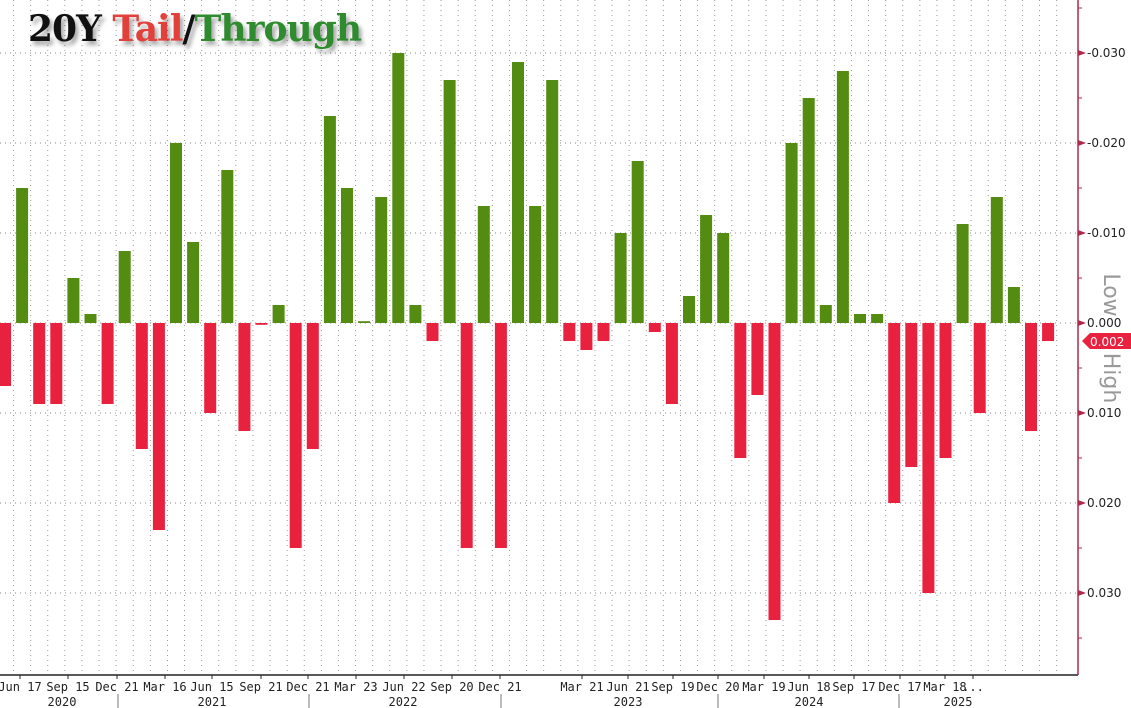  What do you see at coordinates (1104, 503) in the screenshot?
I see `y-tick-label: 0.020` at bounding box center [1104, 503].